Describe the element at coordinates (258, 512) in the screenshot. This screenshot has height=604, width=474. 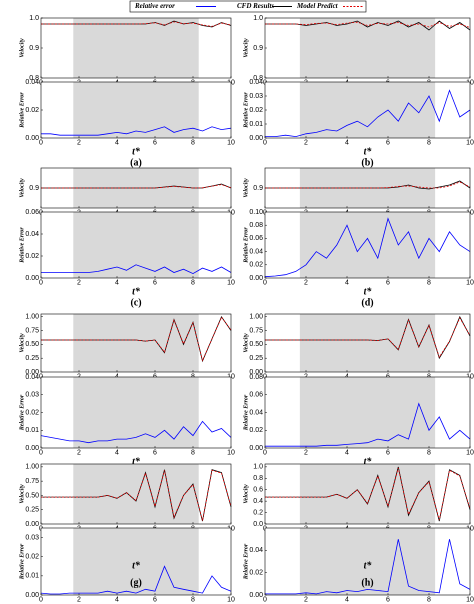
I see `y-tick-label: 0.2` at that location.